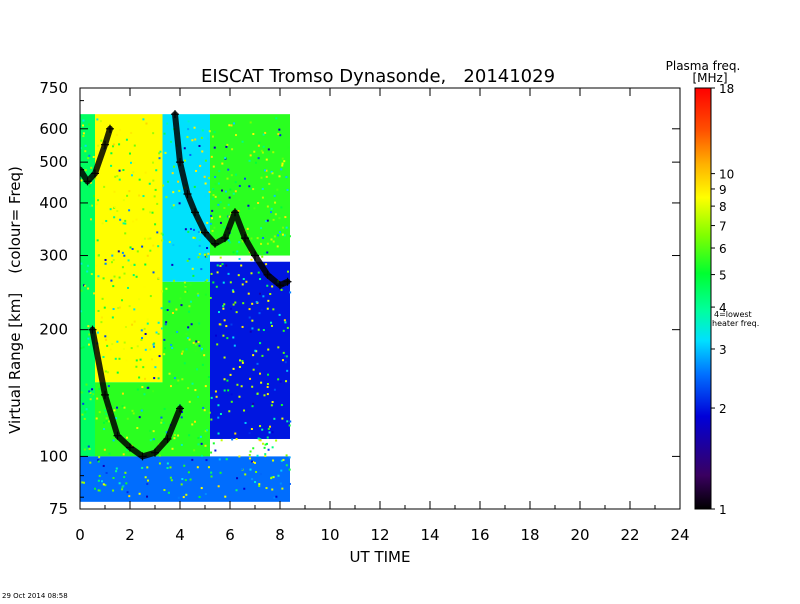  What do you see at coordinates (679, 535) in the screenshot?
I see `x-tick-label: 24` at bounding box center [679, 535].